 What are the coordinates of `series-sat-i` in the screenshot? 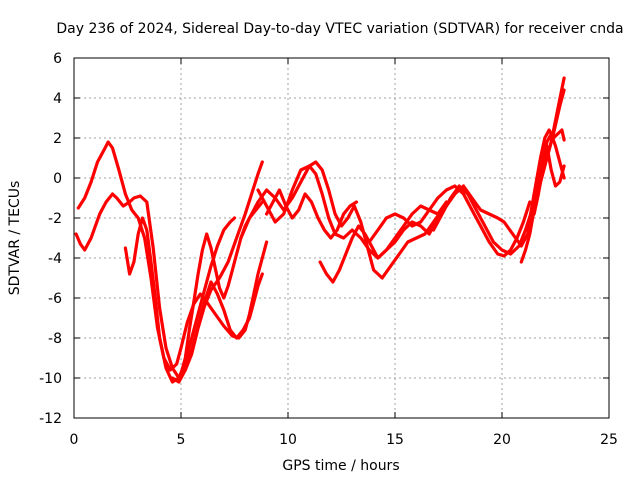 It's located at (383, 242).